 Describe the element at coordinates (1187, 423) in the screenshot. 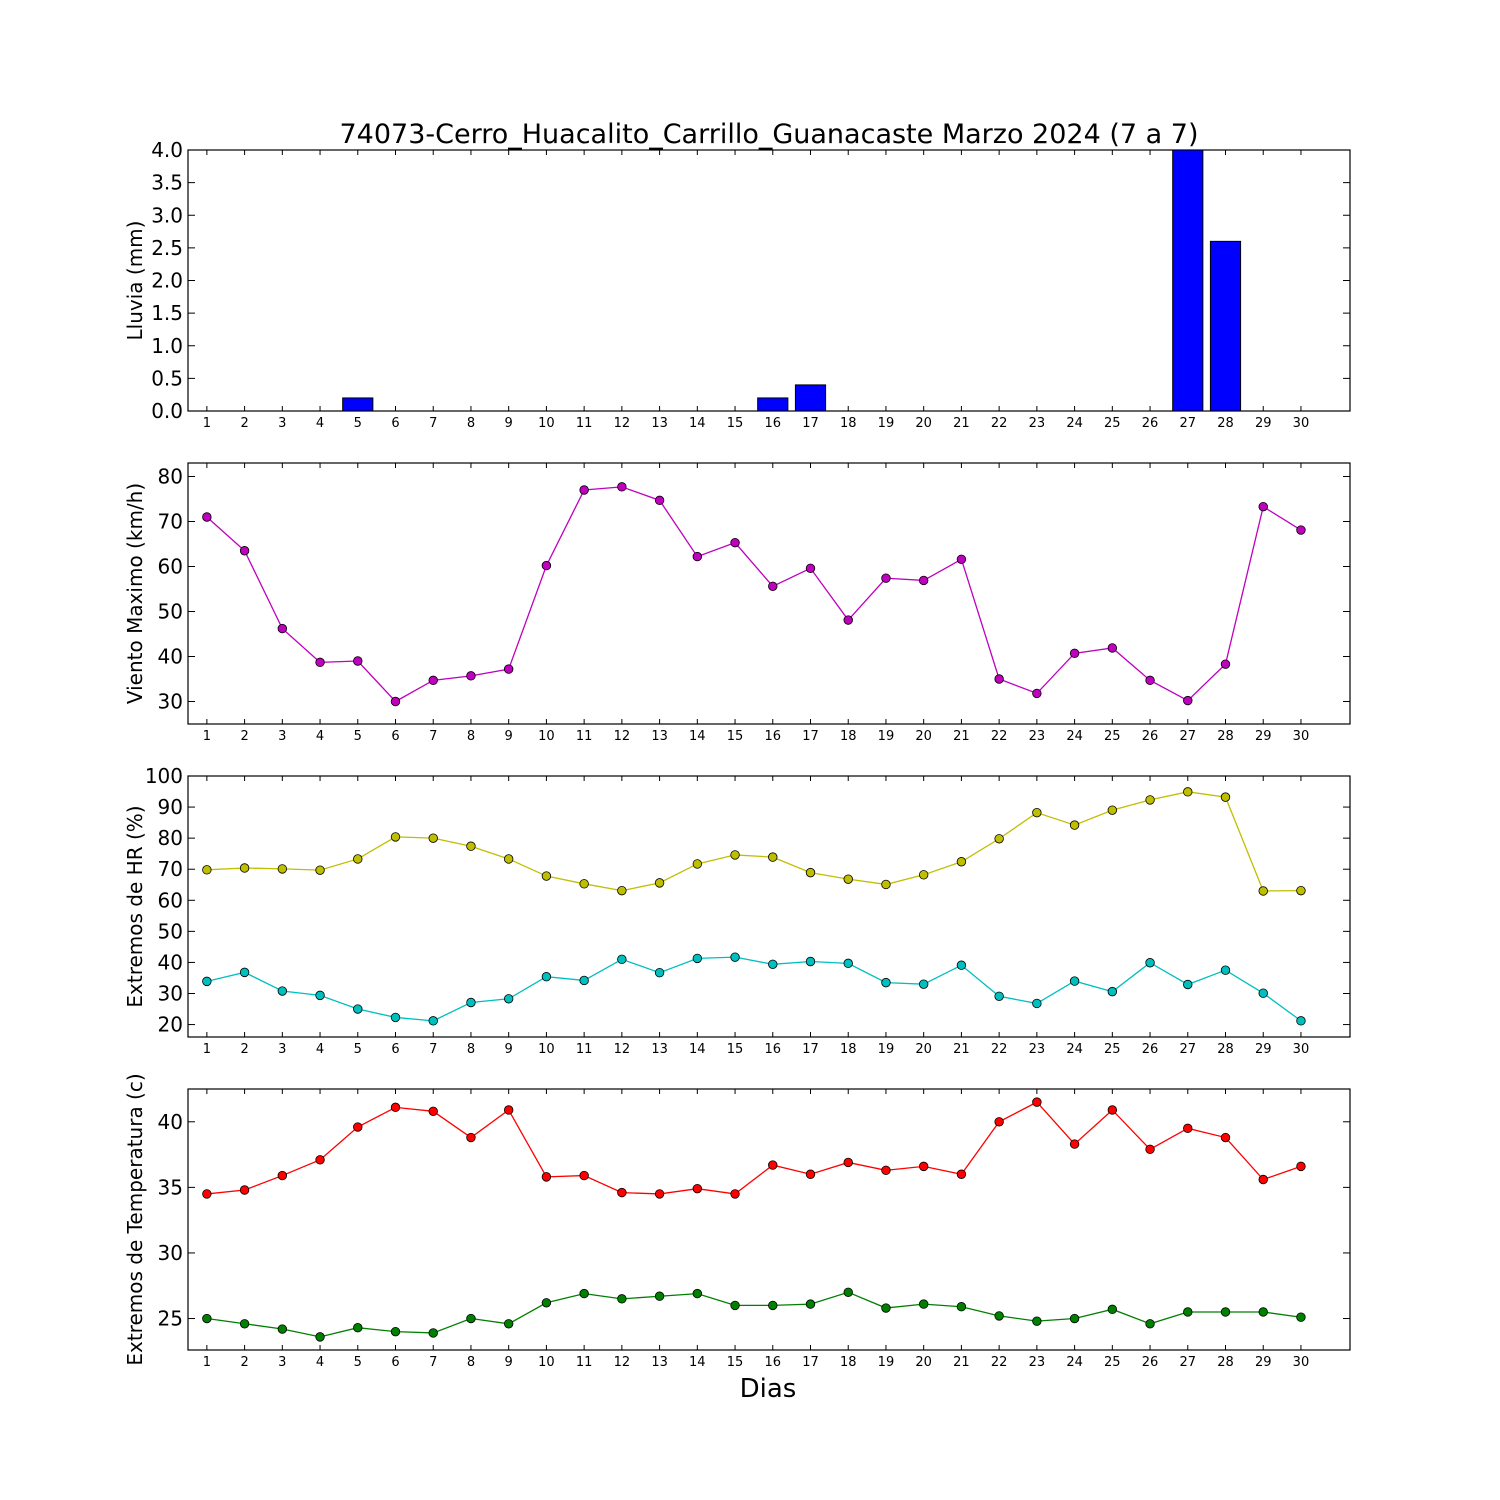

I see `x-tick-label: 27` at that location.